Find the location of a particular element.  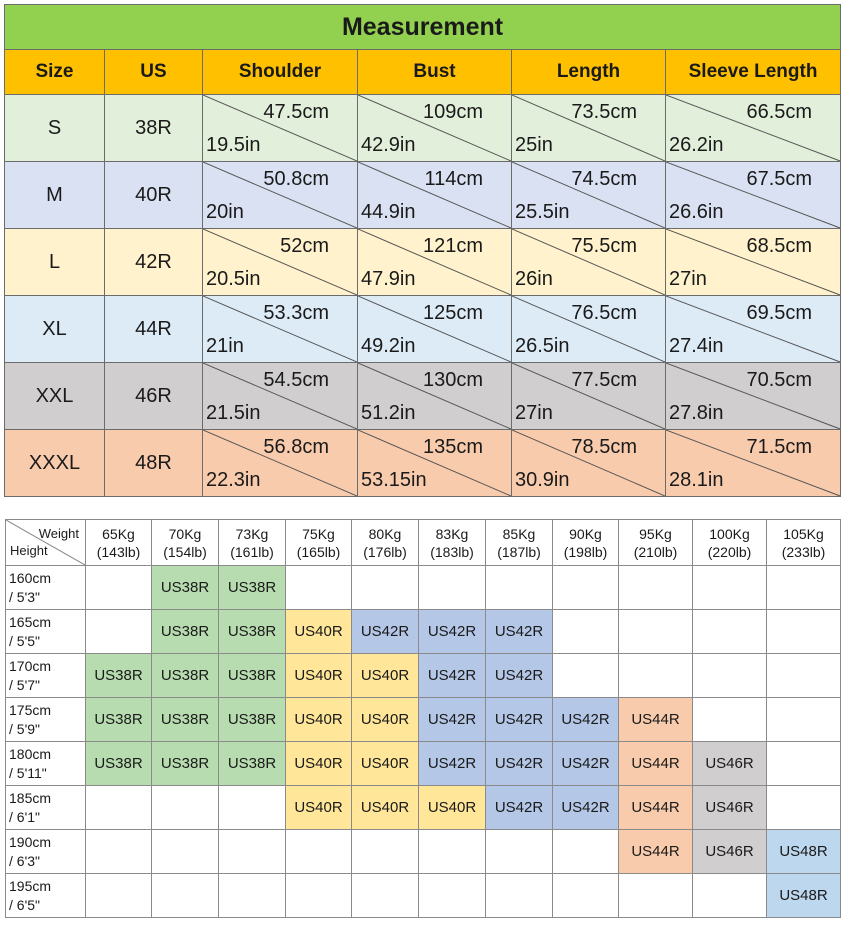

height-cm: 160cm is located at coordinates (30, 577).